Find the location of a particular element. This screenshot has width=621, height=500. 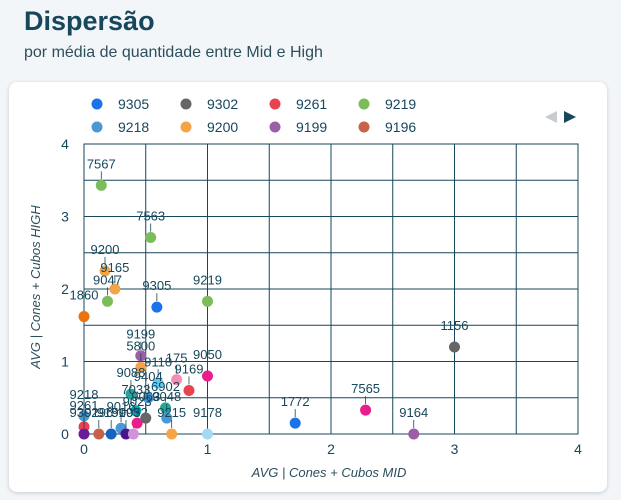

point-label: 9047 is located at coordinates (107, 279).